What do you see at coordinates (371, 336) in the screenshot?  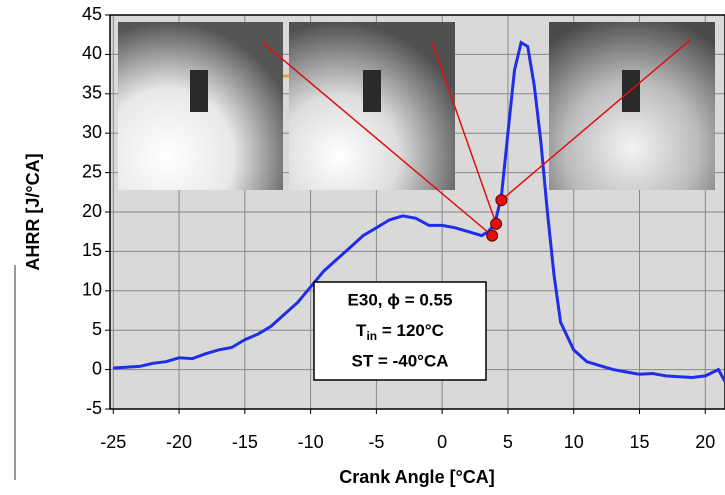 I see `annotation-subscript: in` at bounding box center [371, 336].